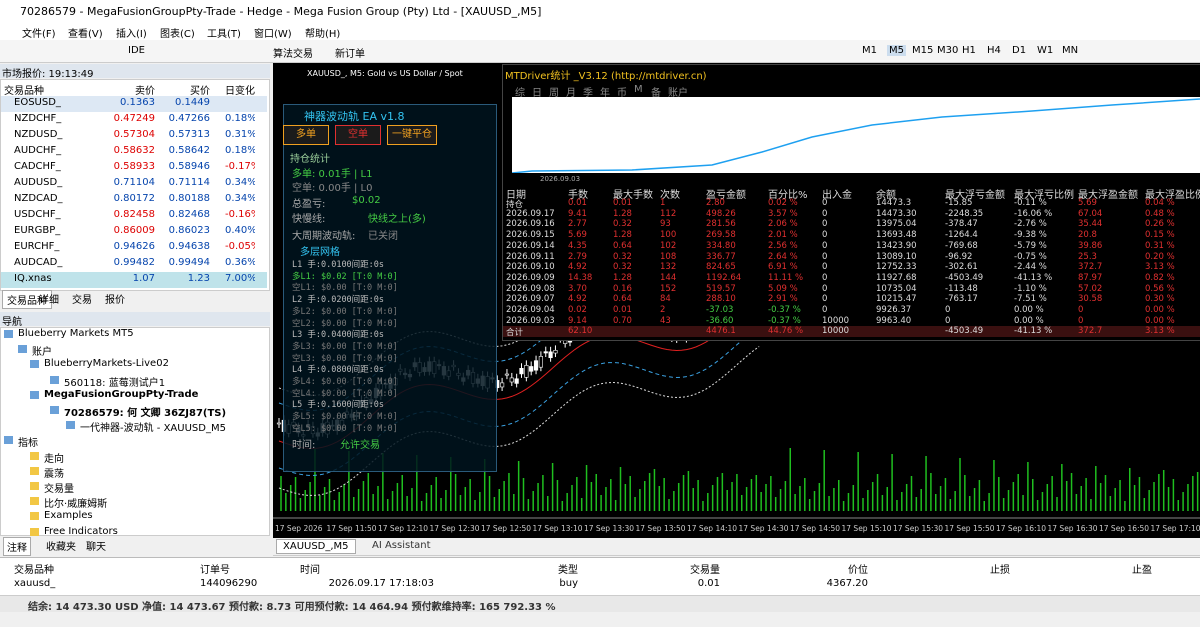 The width and height of the screenshot is (1200, 627). What do you see at coordinates (994, 50) in the screenshot?
I see `timeframe-button: H4` at bounding box center [994, 50].